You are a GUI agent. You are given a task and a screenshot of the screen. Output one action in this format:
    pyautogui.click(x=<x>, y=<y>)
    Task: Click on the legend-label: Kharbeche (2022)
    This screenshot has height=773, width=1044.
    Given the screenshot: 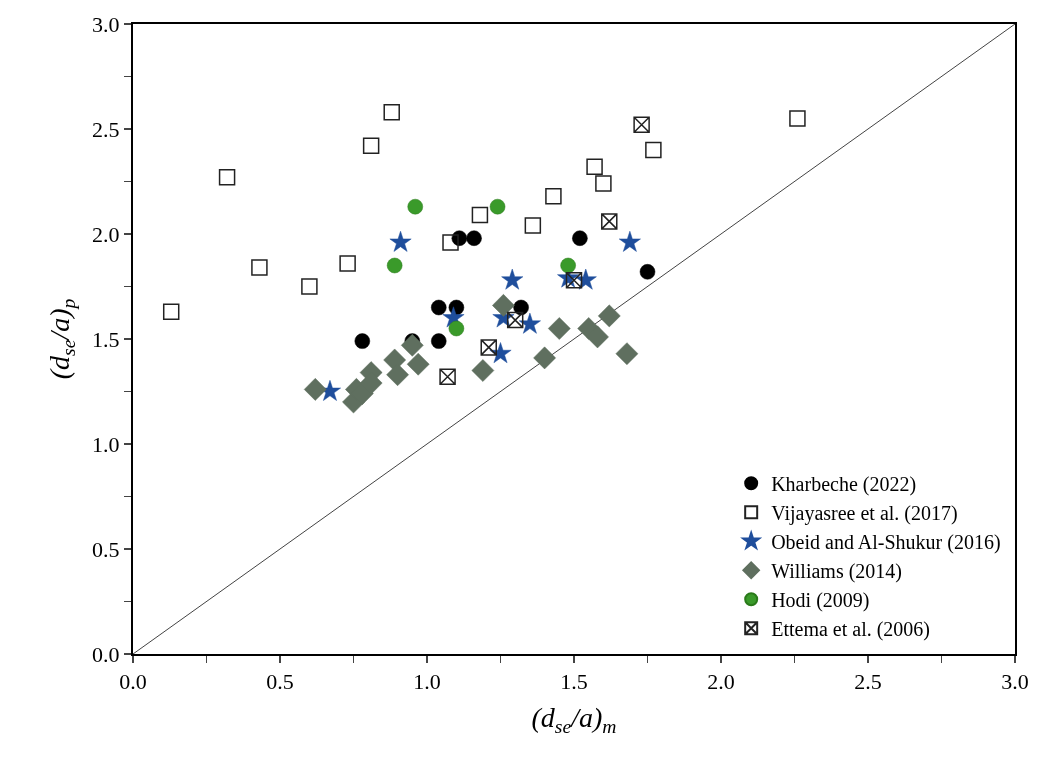 What is the action you would take?
    pyautogui.click(x=844, y=484)
    